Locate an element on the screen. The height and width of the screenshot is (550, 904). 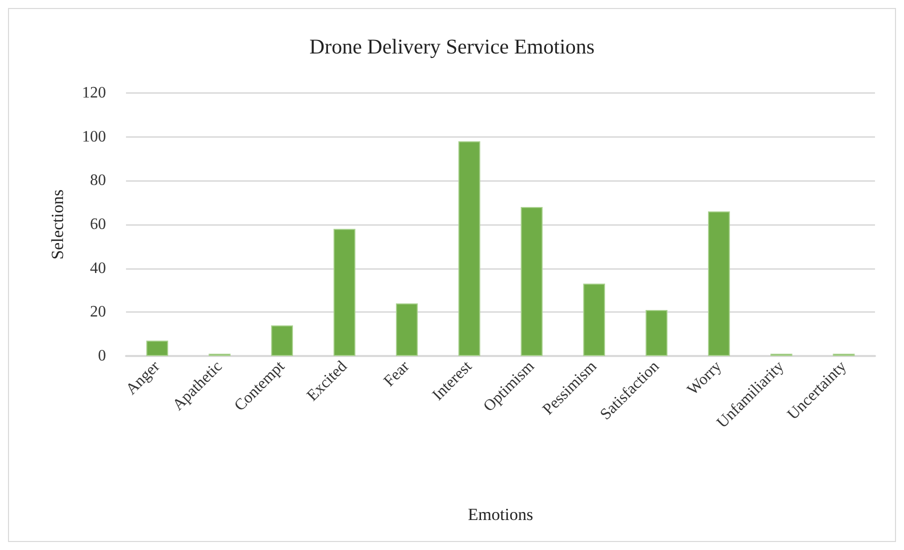
x-axis-title: Emotions is located at coordinates (501, 514).